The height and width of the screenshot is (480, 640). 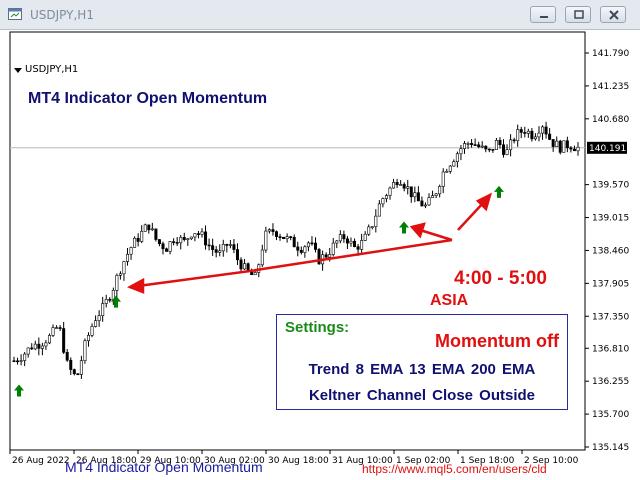 What do you see at coordinates (497, 341) in the screenshot?
I see `momentum-status: Momentum off` at bounding box center [497, 341].